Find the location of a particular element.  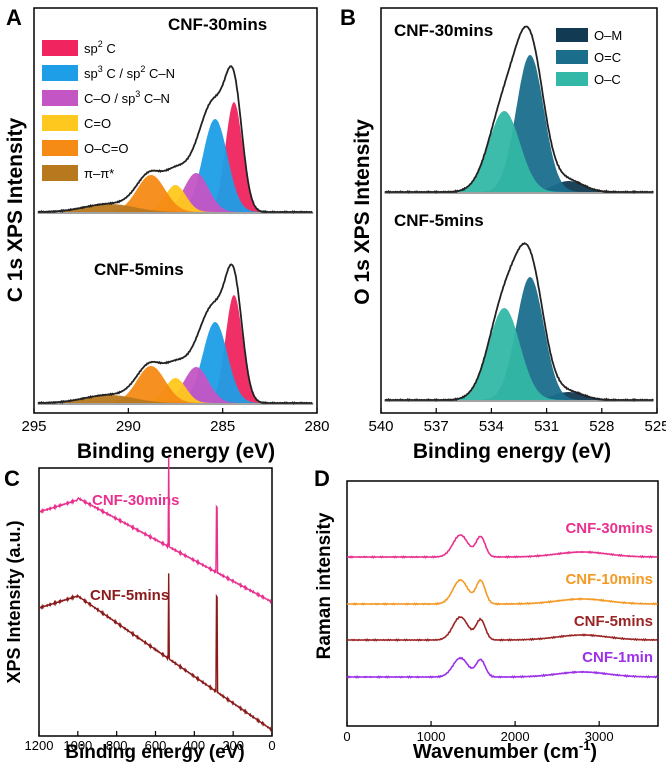

panel-a-x-axis-title: Binding energy (eV) is located at coordinates (176, 451).